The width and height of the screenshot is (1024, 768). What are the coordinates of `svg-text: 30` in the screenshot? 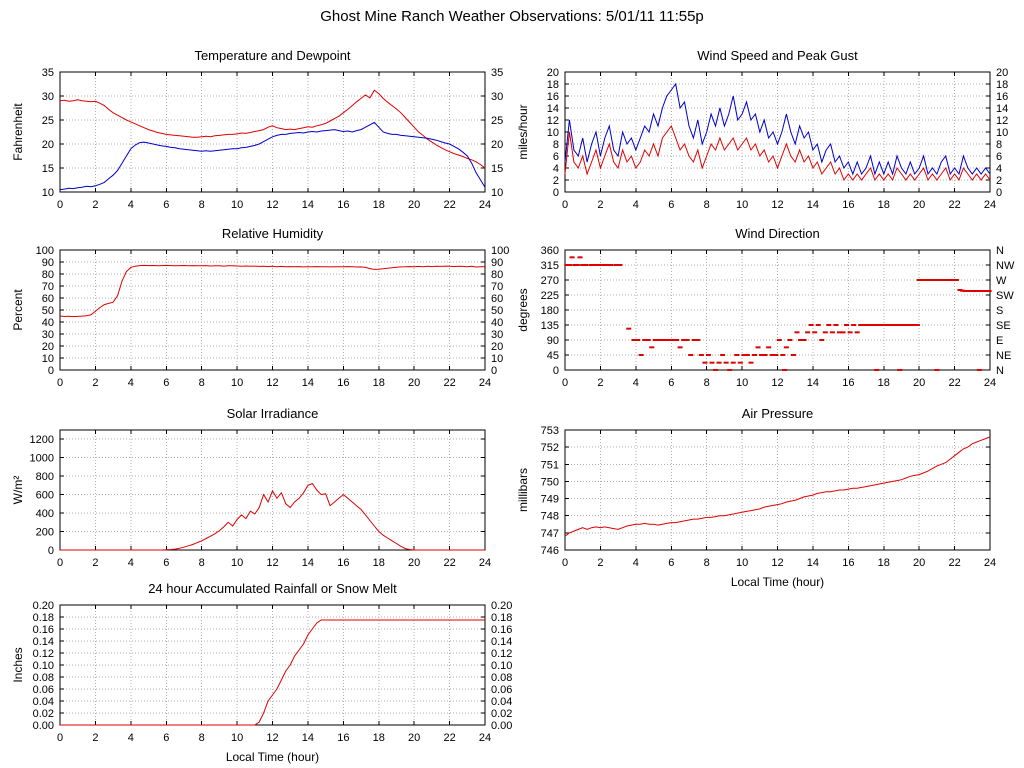 It's located at (48, 97).